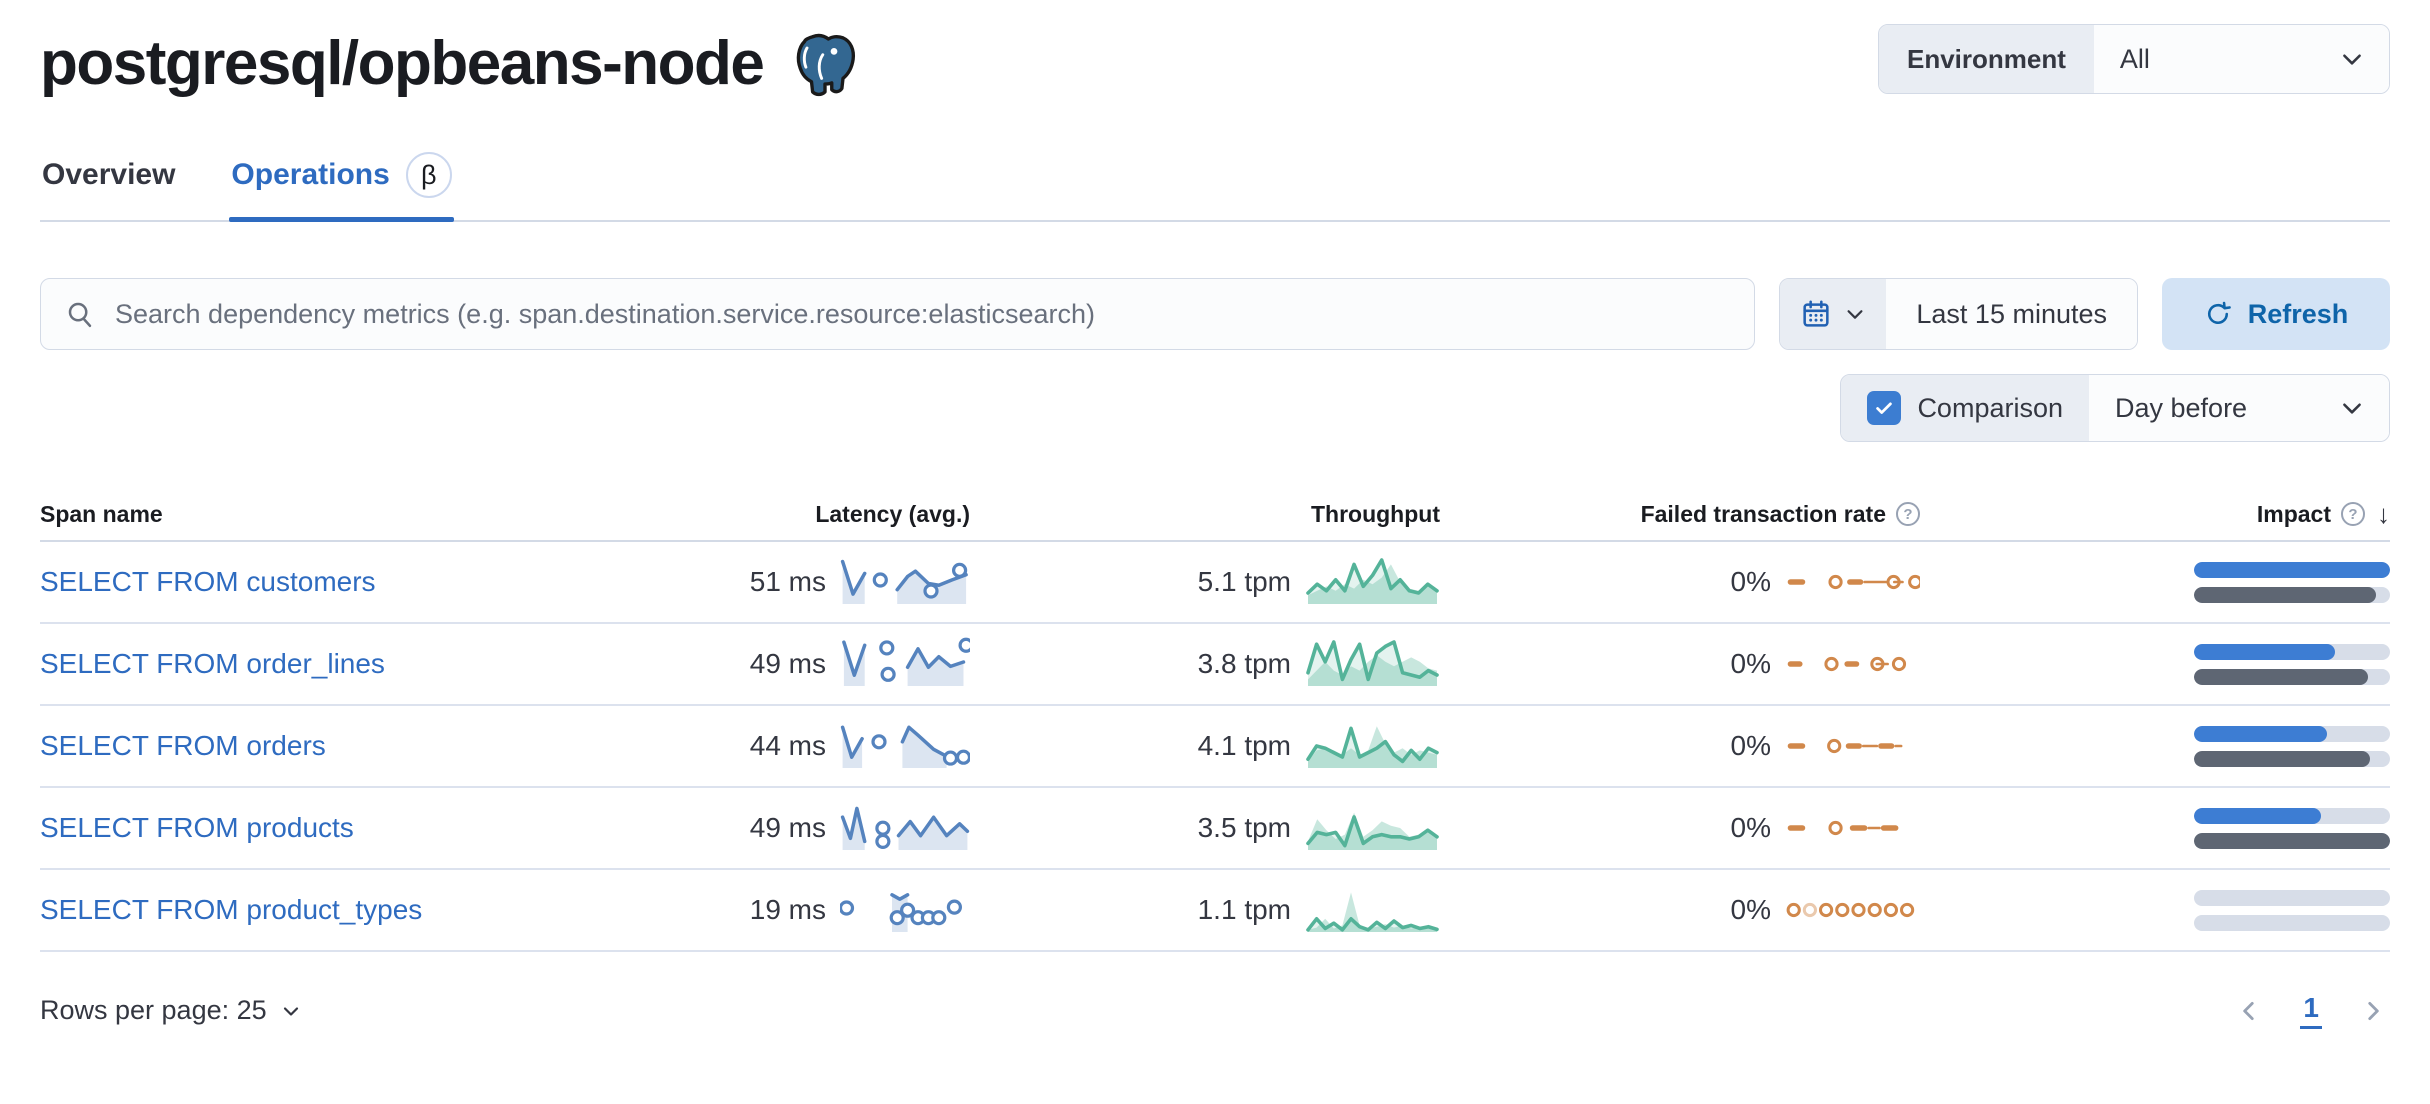 This screenshot has height=1104, width=2430. Describe the element at coordinates (826, 65) in the screenshot. I see `postgresql-logo-icon` at that location.